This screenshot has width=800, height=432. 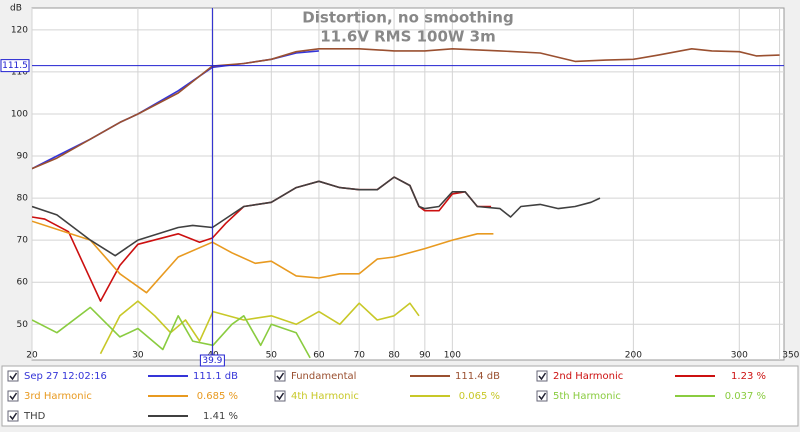 What do you see at coordinates (479, 396) in the screenshot?
I see `legend-value: 0.065 %` at bounding box center [479, 396].